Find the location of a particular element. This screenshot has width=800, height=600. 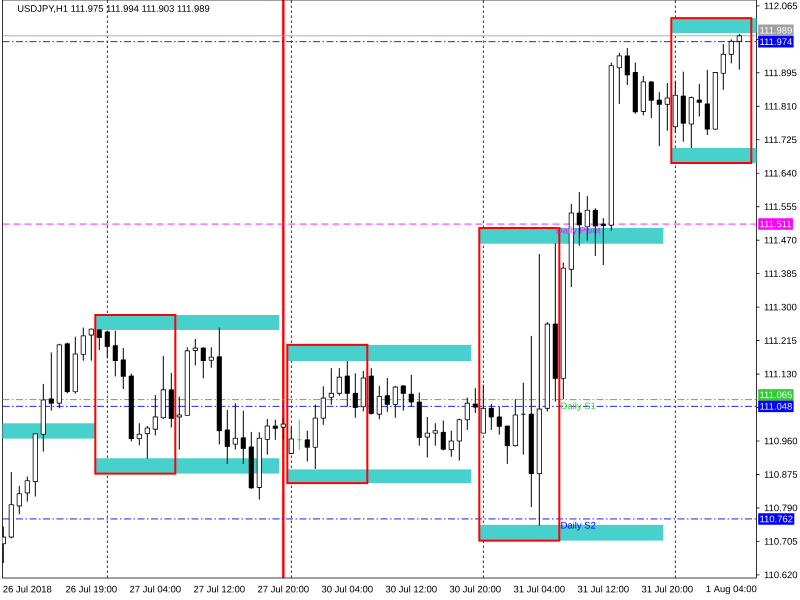

y-tick-label: 111.470 is located at coordinates (780, 240).